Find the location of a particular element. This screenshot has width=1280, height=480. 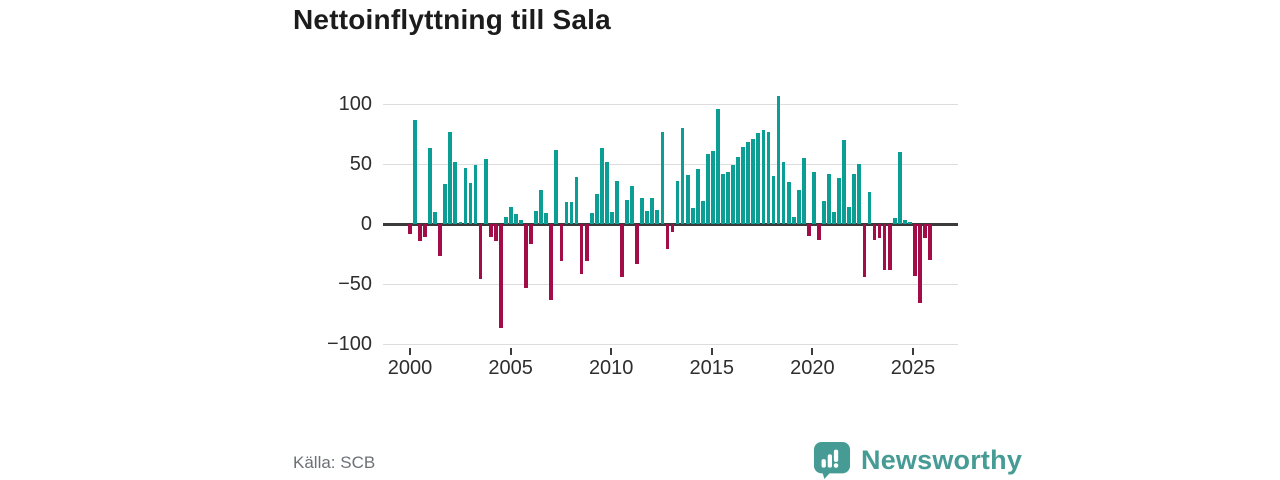

y-axis-tick-label: 100 is located at coordinates (355, 104).